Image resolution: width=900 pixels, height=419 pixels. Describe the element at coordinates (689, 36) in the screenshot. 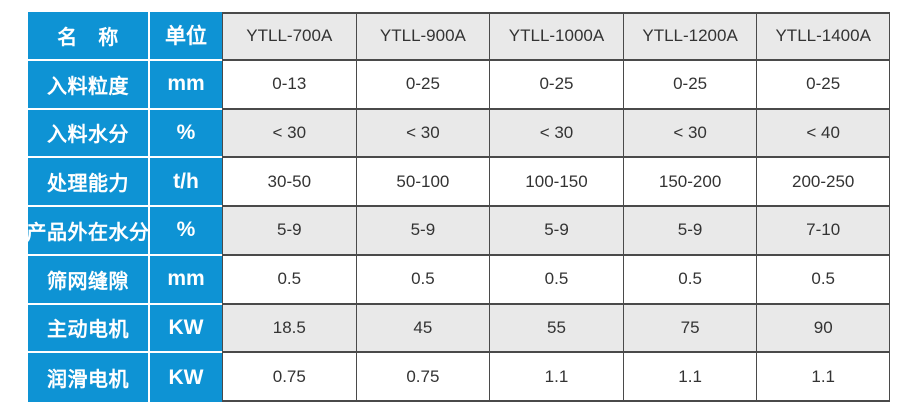

I see `model-header-cell: YTLL-1200A` at that location.